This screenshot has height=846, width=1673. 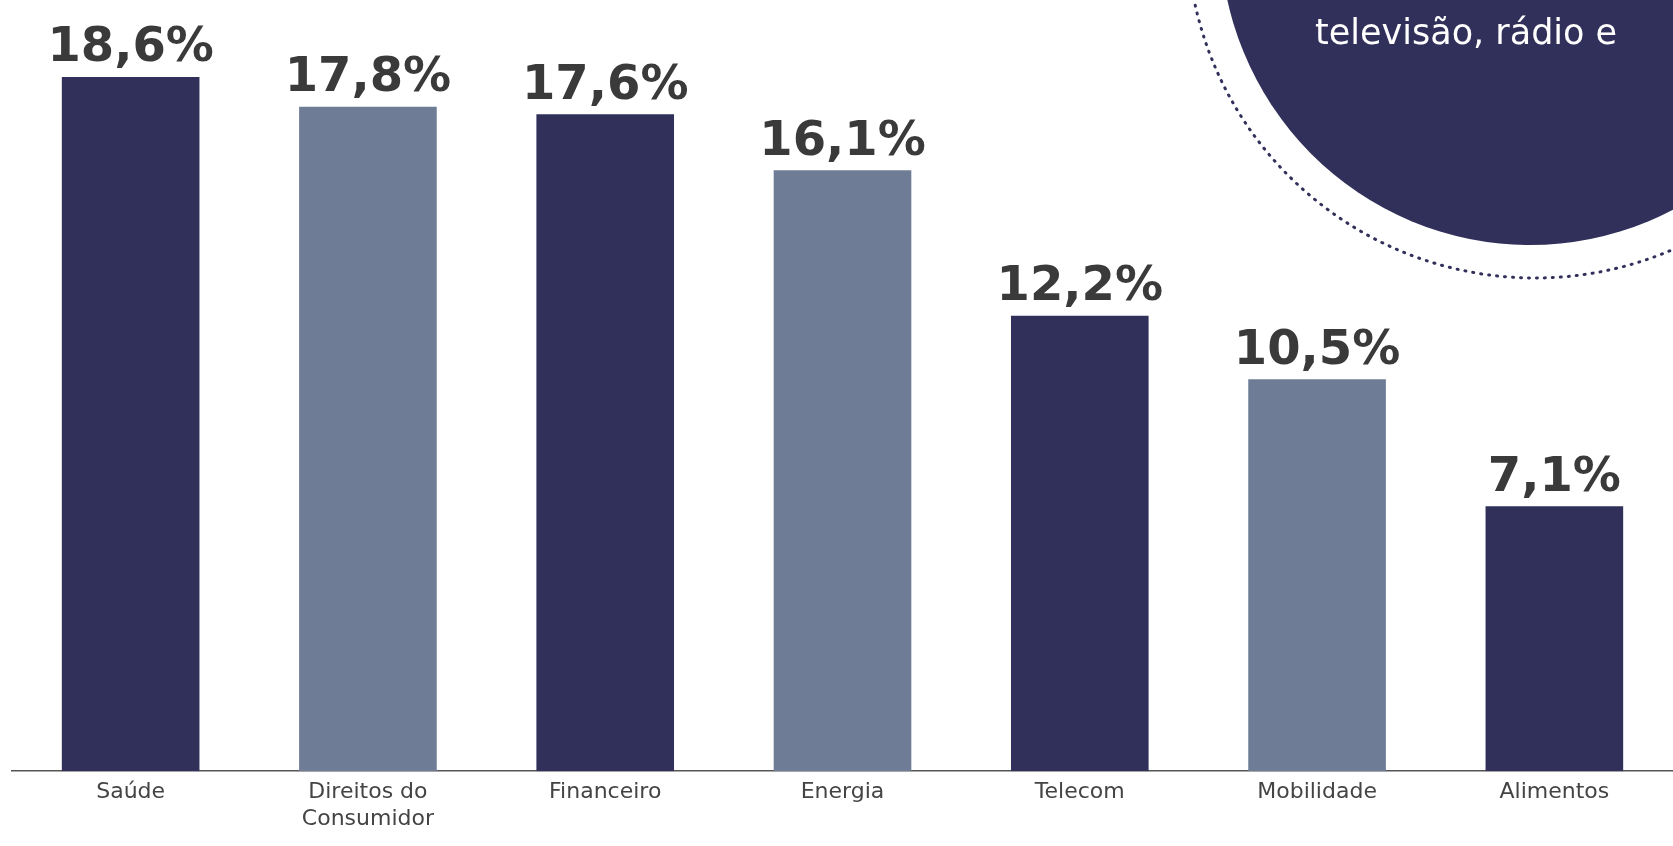 What do you see at coordinates (605, 791) in the screenshot?
I see `x-tick-label: Financeiro` at bounding box center [605, 791].